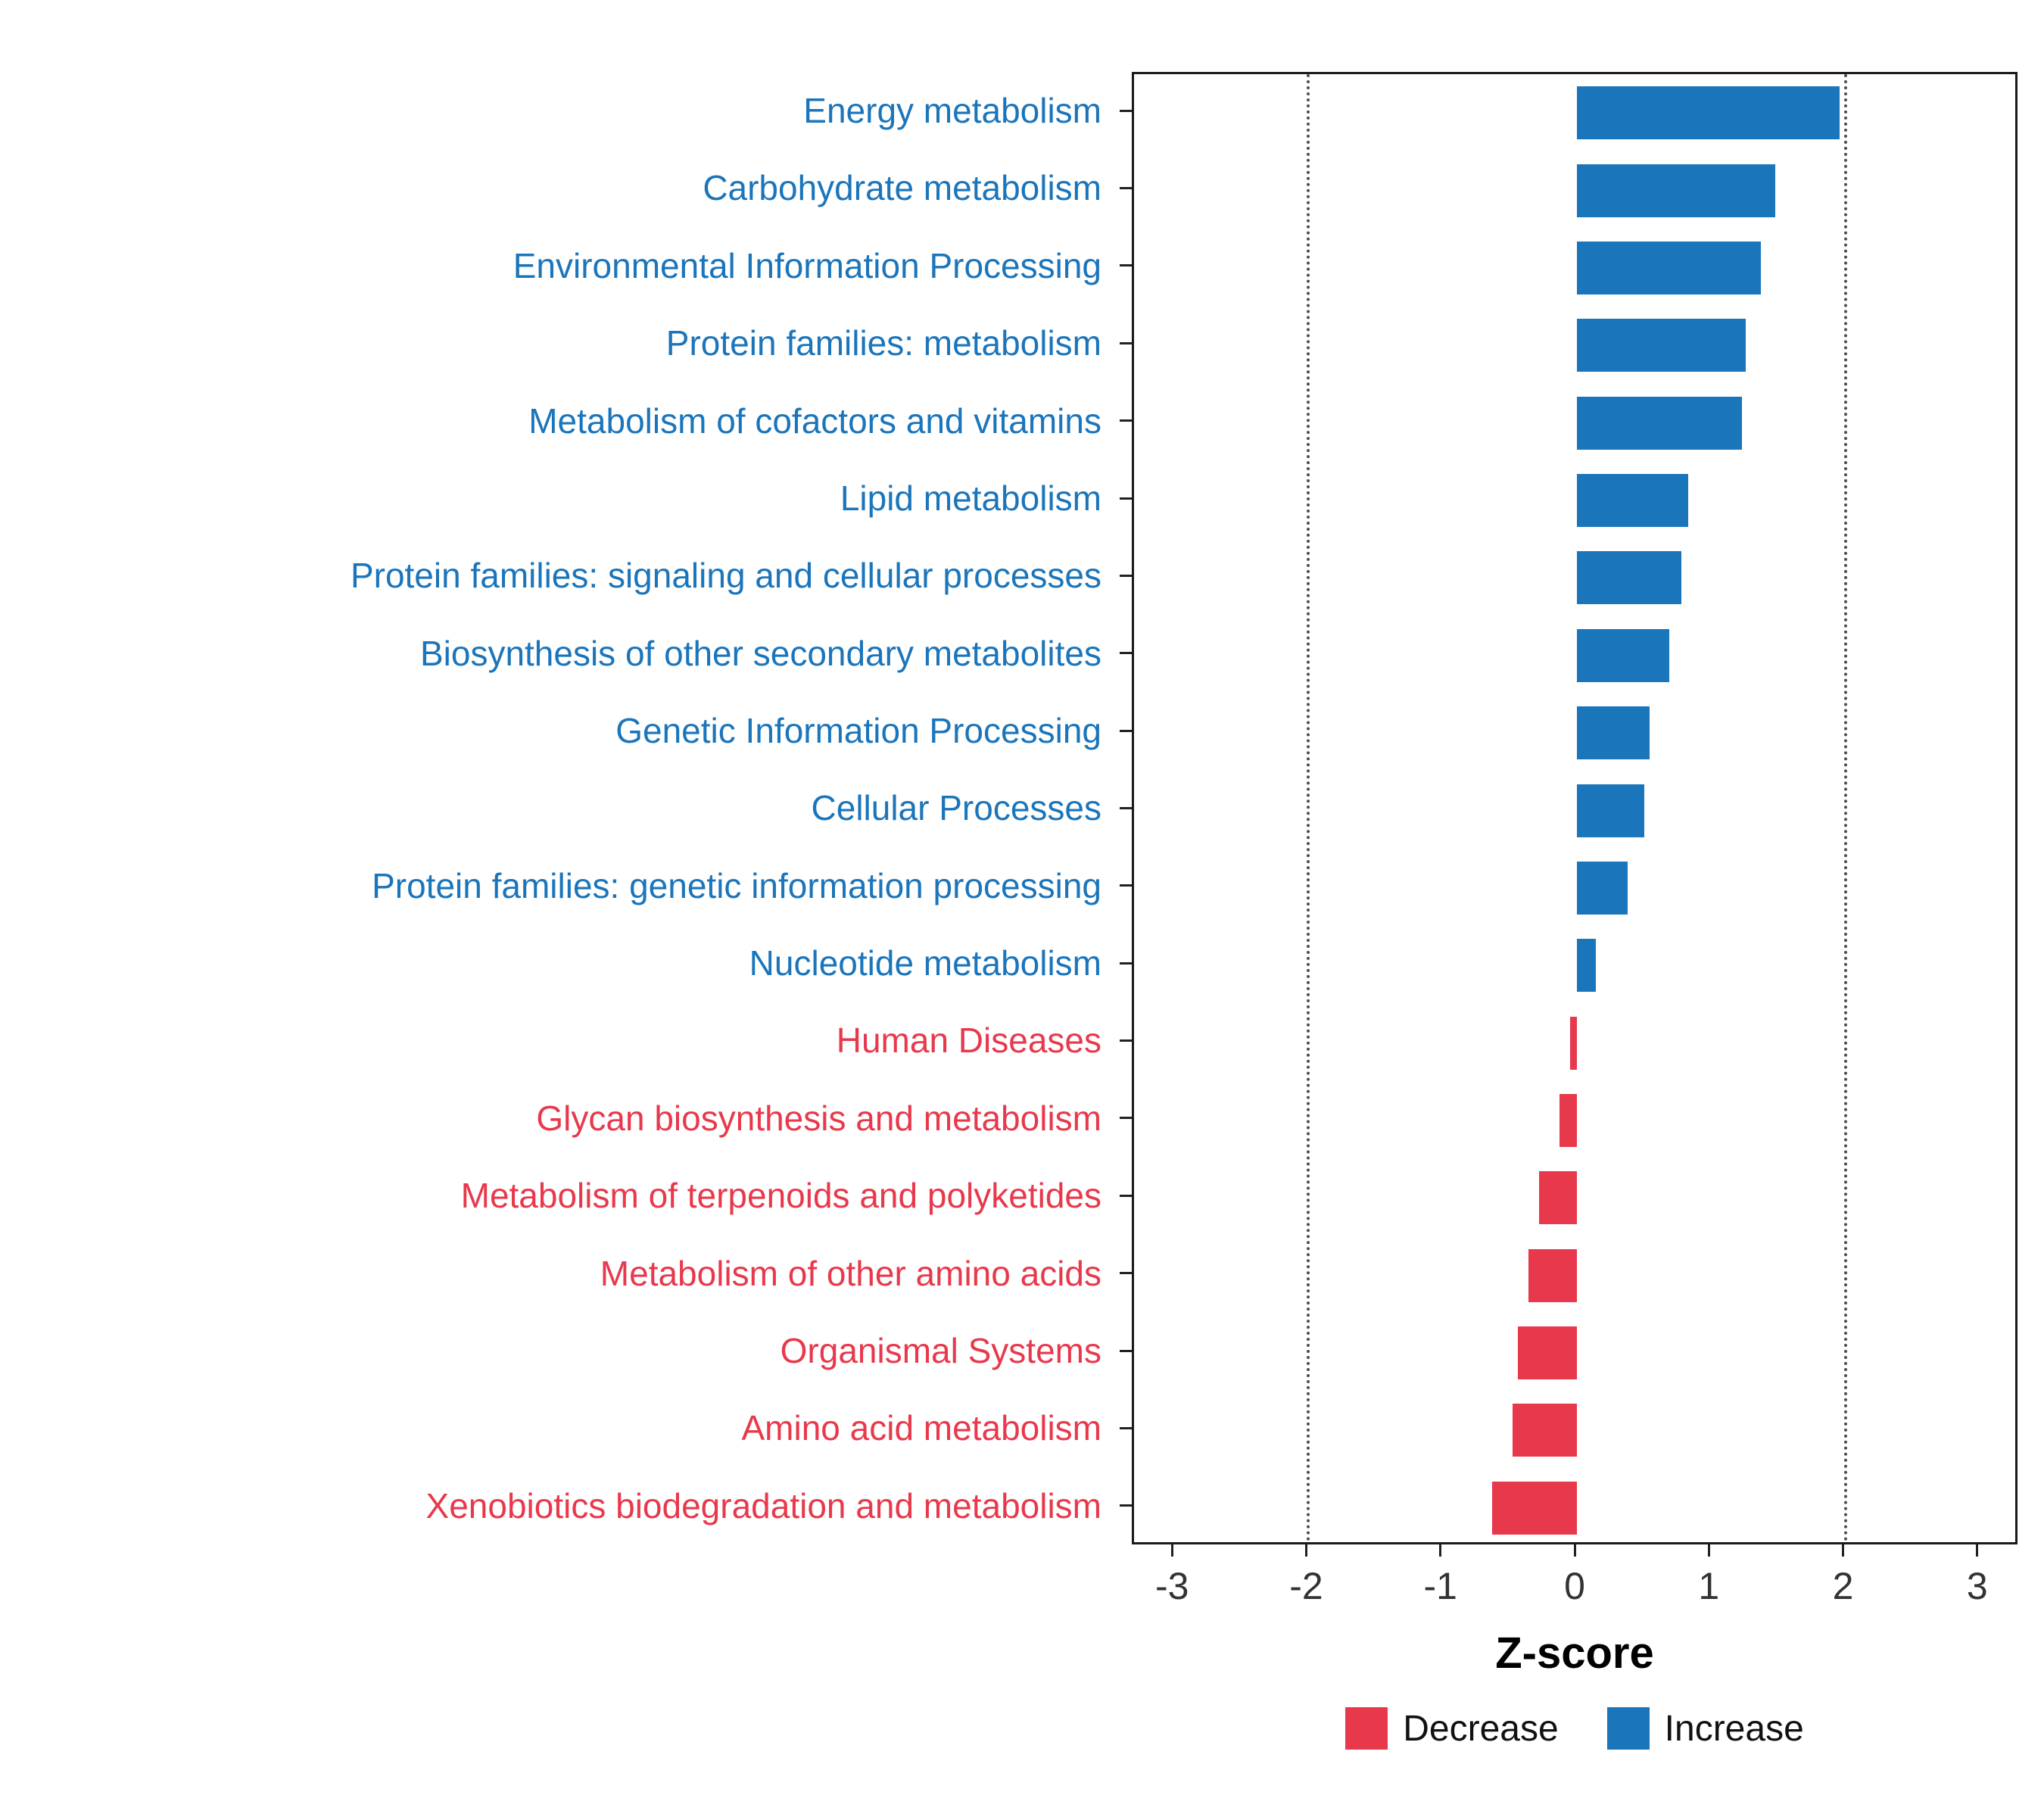  What do you see at coordinates (1366, 1728) in the screenshot?
I see `decrease-swatch` at bounding box center [1366, 1728].